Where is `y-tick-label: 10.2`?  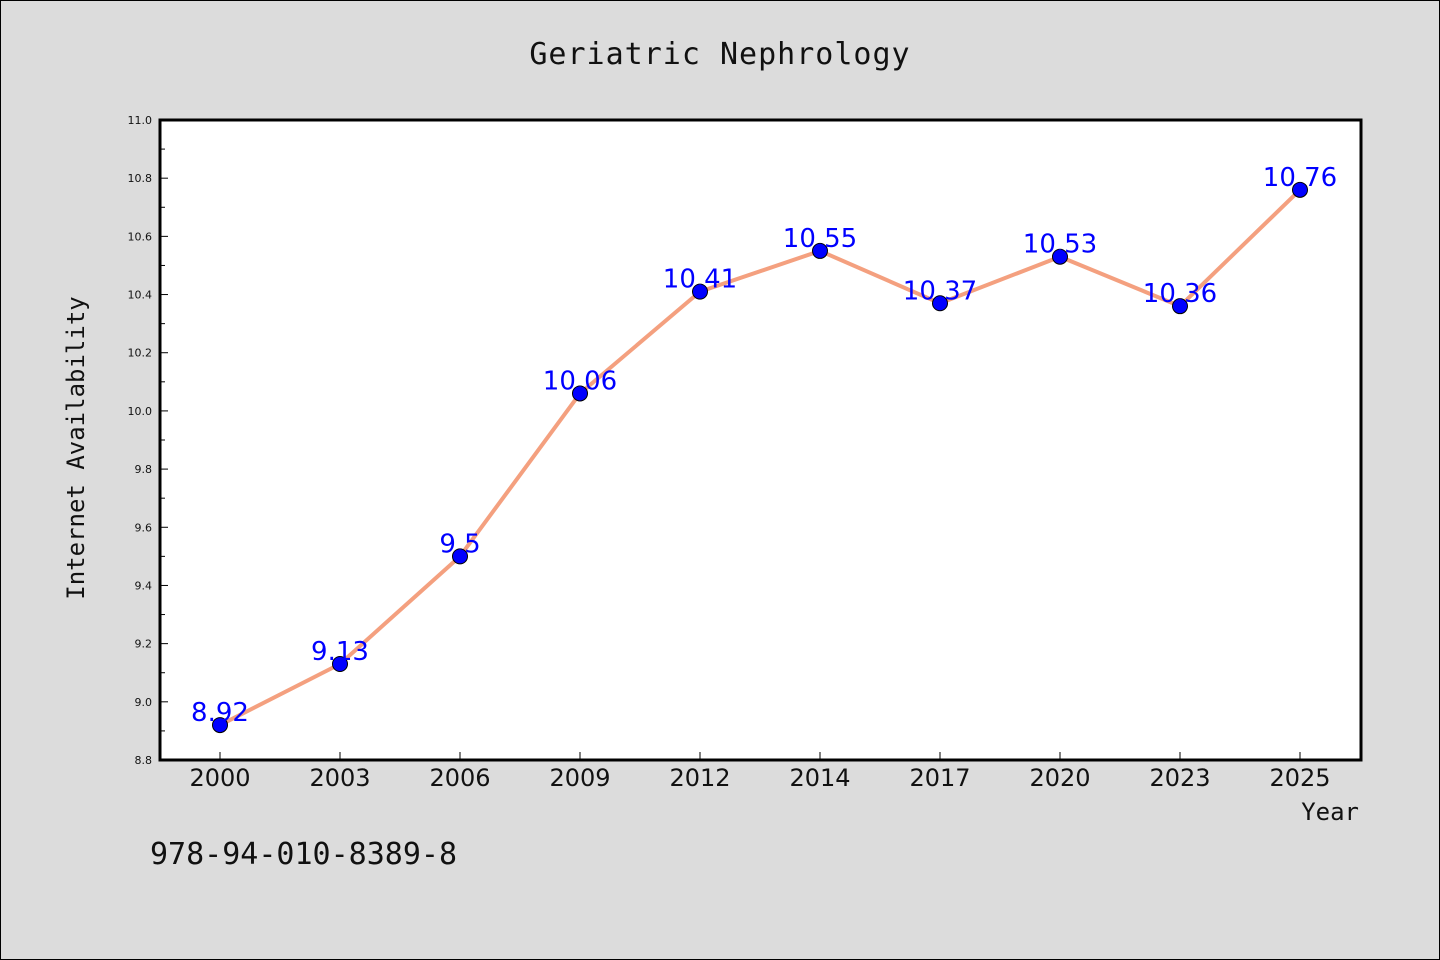
y-tick-label: 10.2 is located at coordinates (140, 353).